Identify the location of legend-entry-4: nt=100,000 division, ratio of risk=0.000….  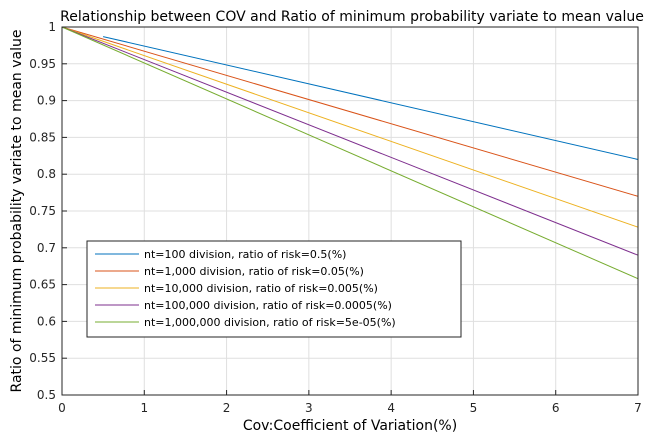
(268, 305).